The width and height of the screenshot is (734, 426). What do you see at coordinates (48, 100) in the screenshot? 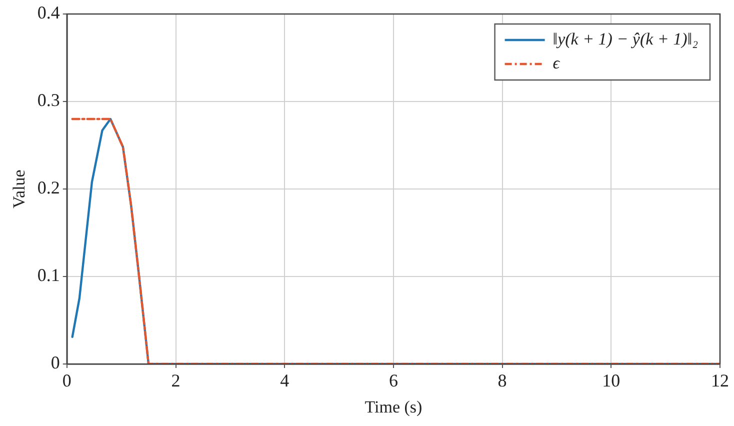
I see `y-tick-label: 0.3` at bounding box center [48, 100].